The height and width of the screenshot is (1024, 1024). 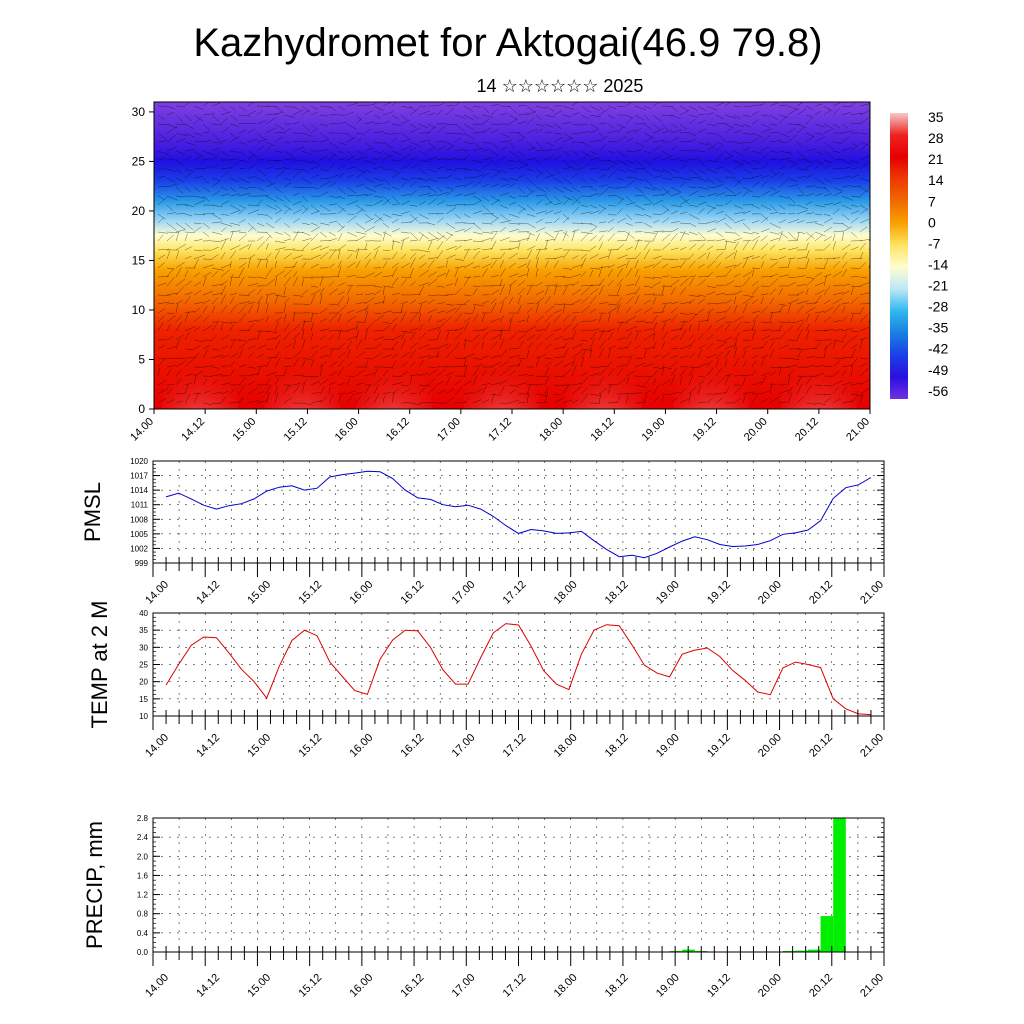 What do you see at coordinates (711, 378) in the screenshot?
I see `warm-spot` at bounding box center [711, 378].